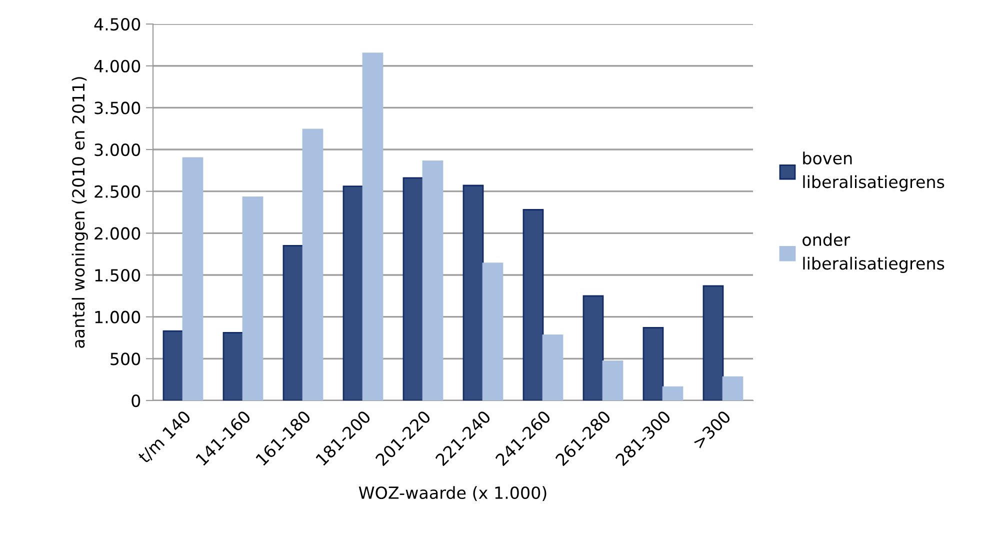 The height and width of the screenshot is (534, 1000). What do you see at coordinates (117, 149) in the screenshot?
I see `y-tick-label: 3.000` at bounding box center [117, 149].